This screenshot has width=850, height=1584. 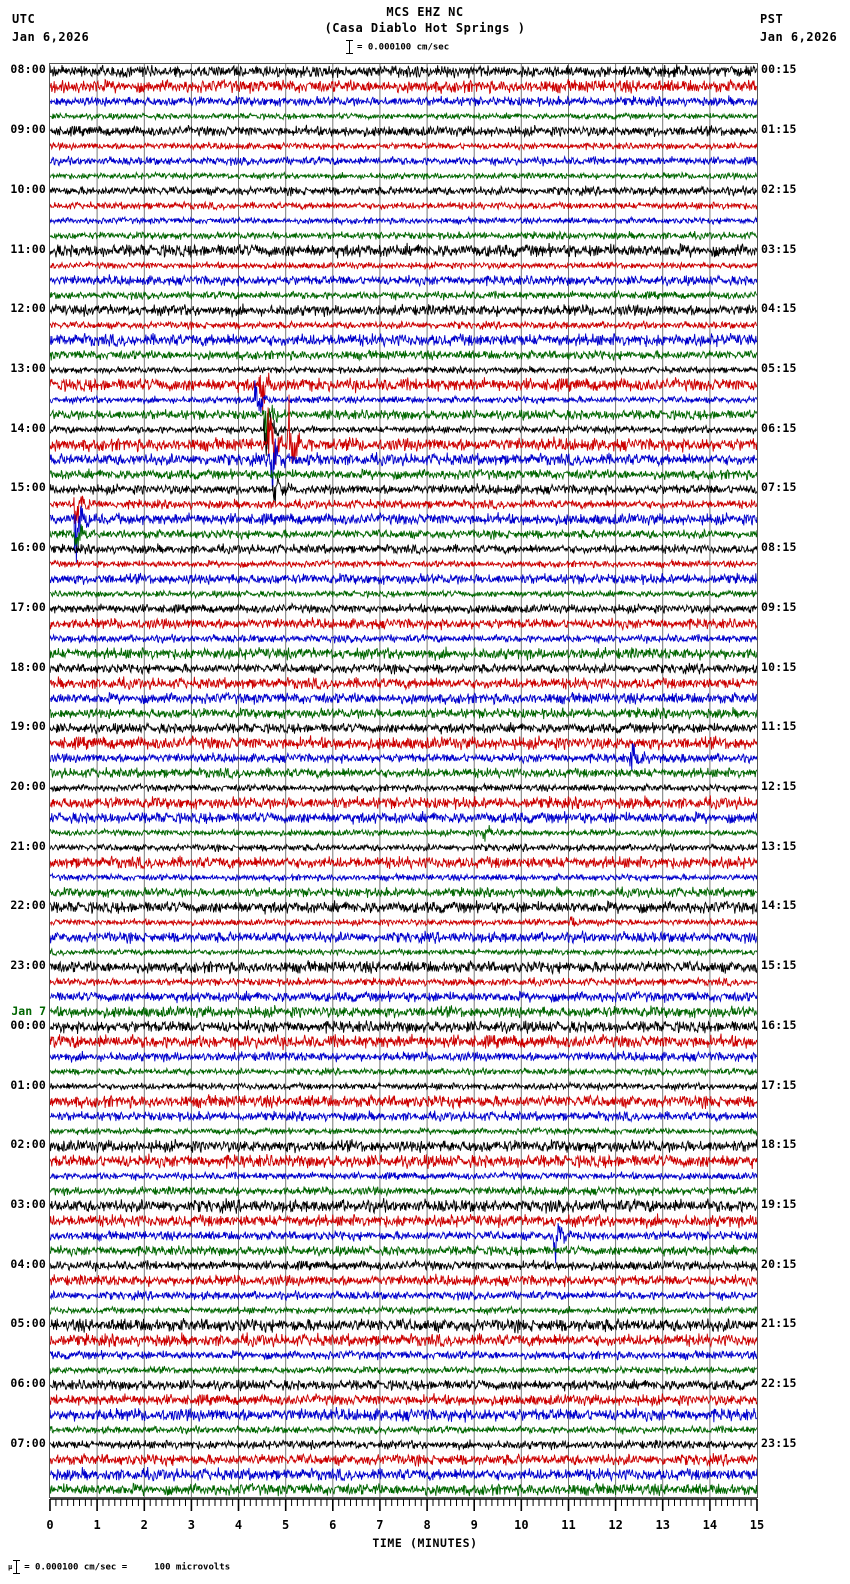 What do you see at coordinates (28, 1383) in the screenshot?
I see `utc-hour-label: 06:00` at bounding box center [28, 1383].